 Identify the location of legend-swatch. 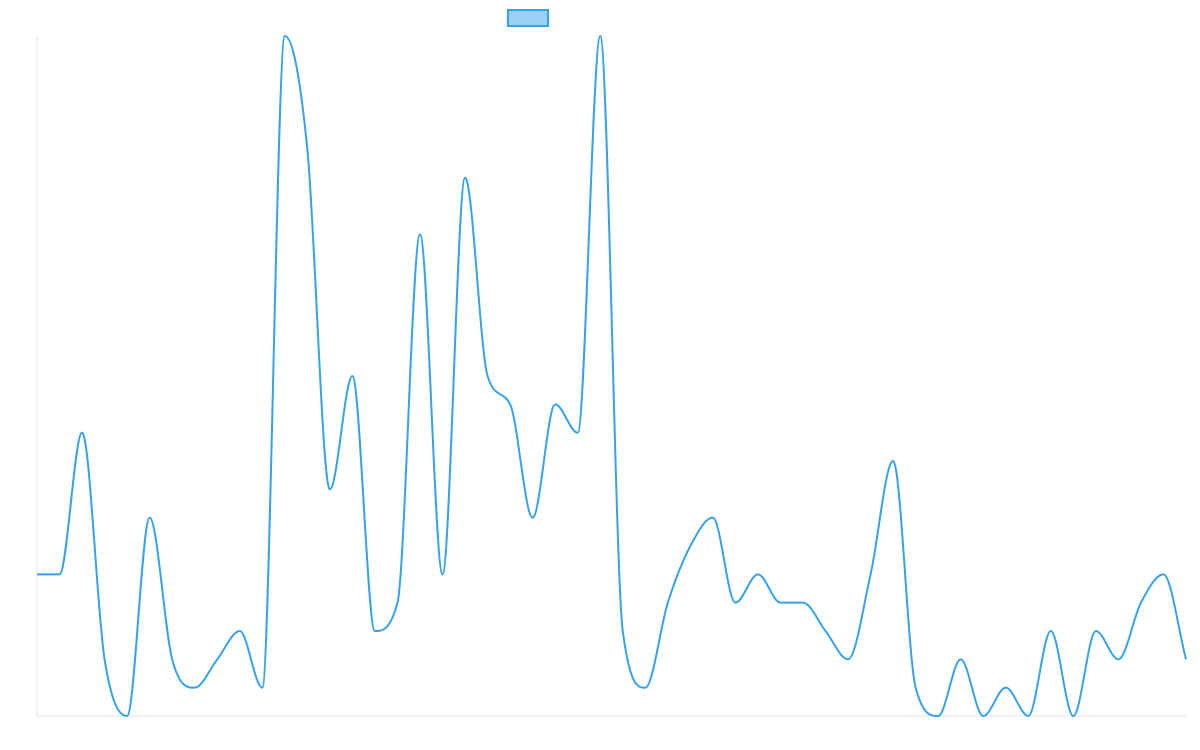
(528, 18).